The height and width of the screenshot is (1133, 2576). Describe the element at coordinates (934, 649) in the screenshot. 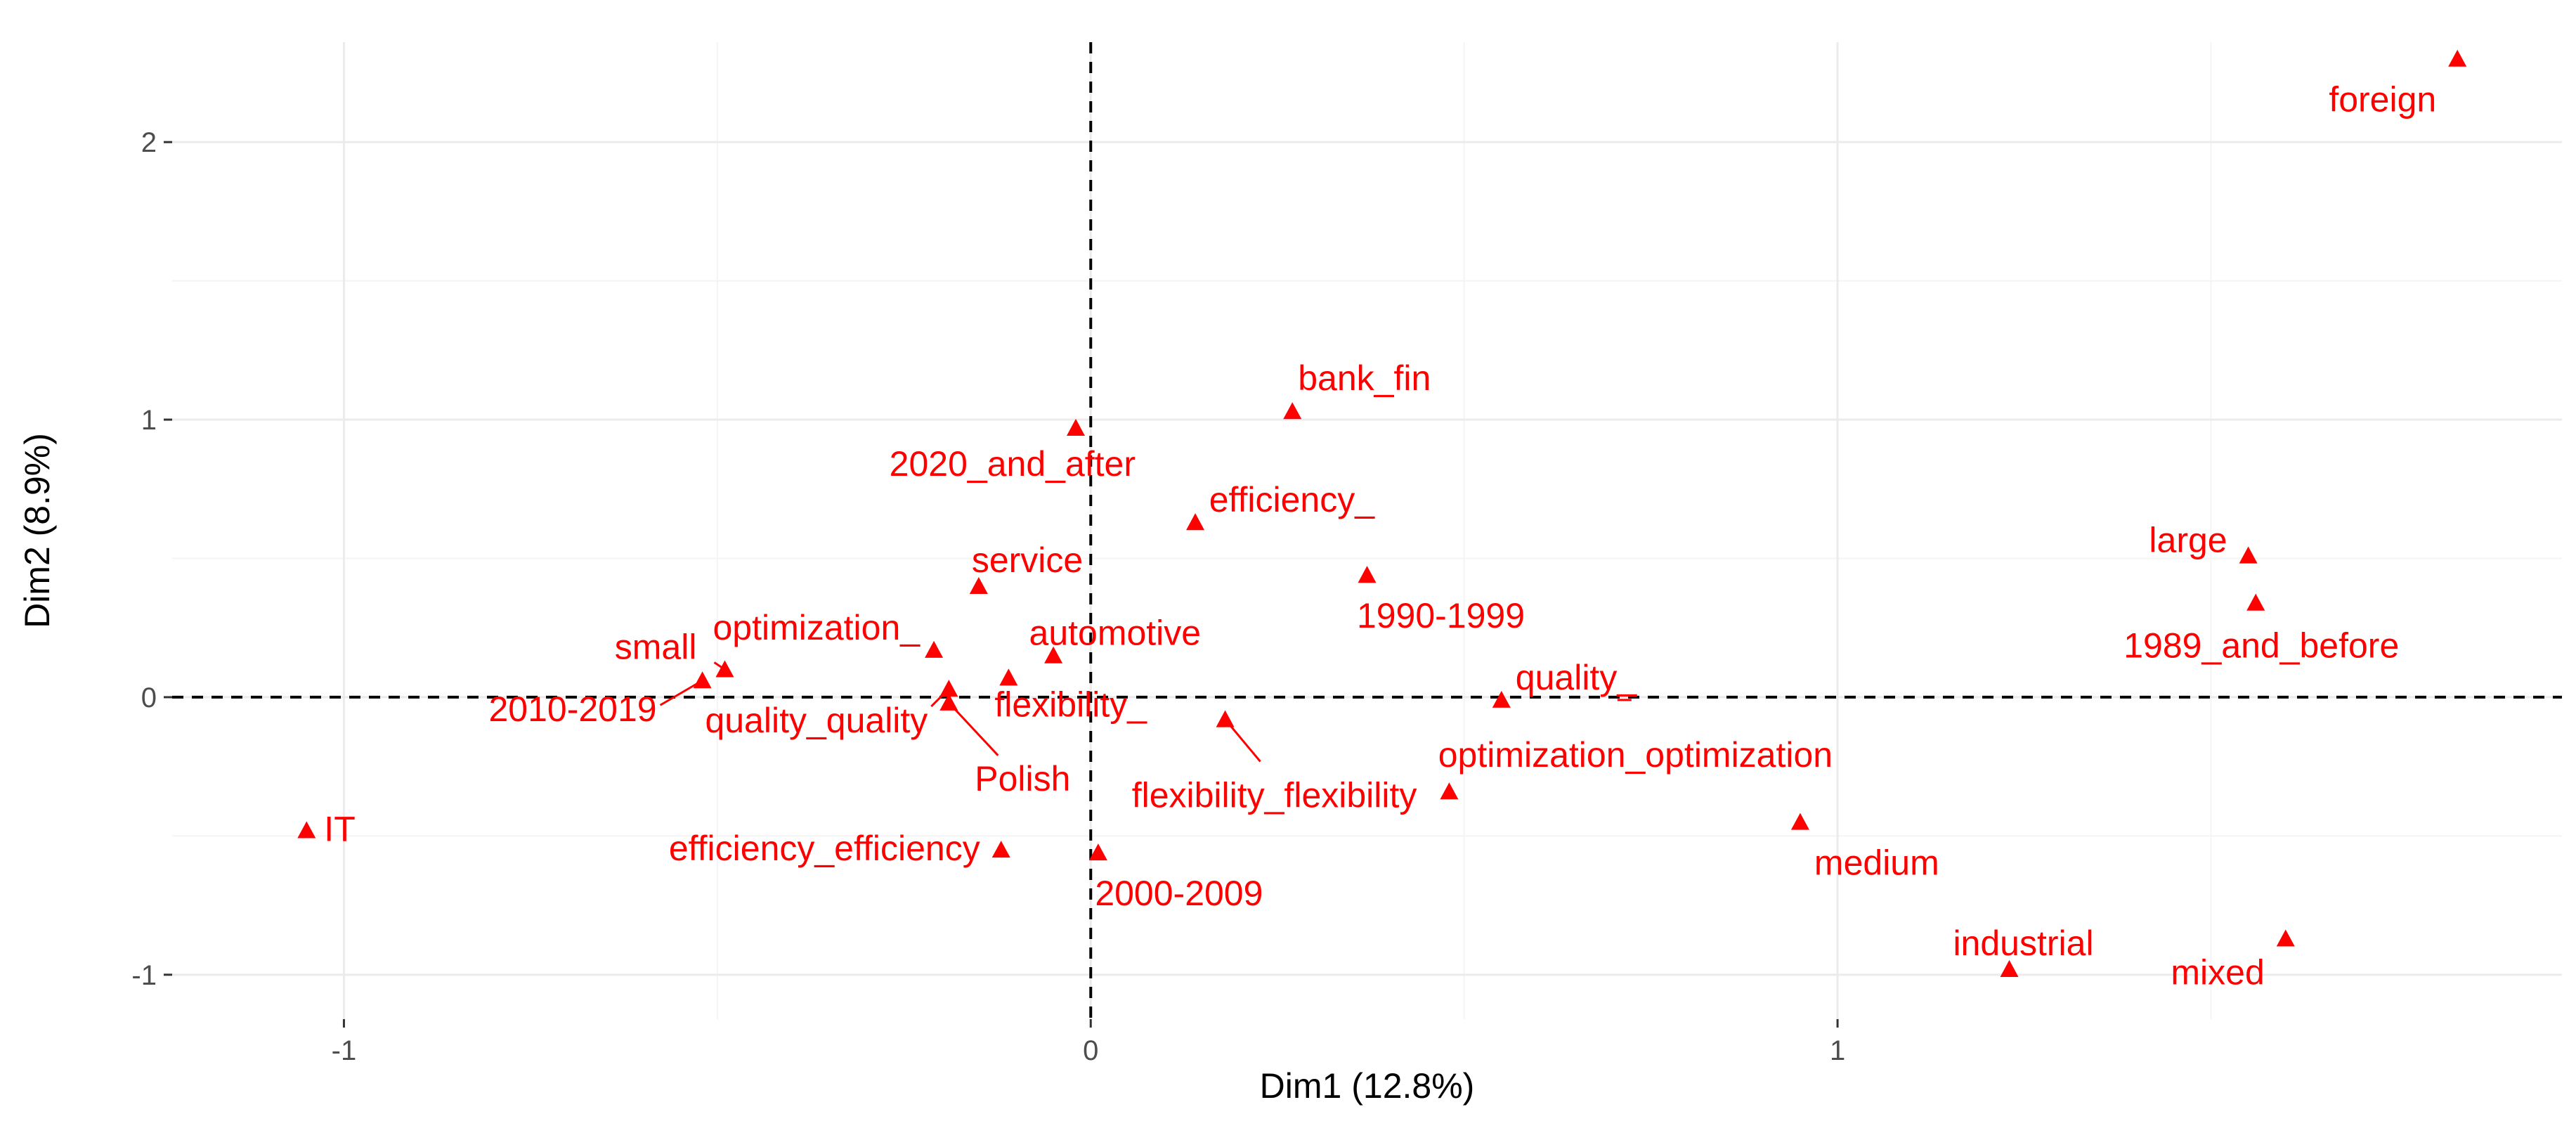

I see `point-optimization_` at that location.